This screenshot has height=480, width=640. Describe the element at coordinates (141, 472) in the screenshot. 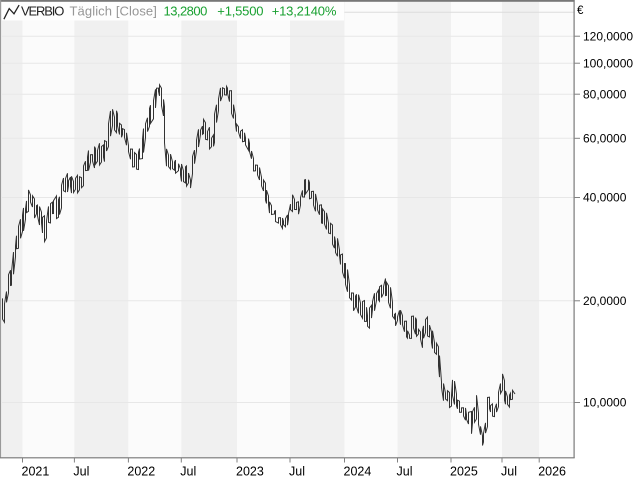

I see `svg-text: 2022` at that location.